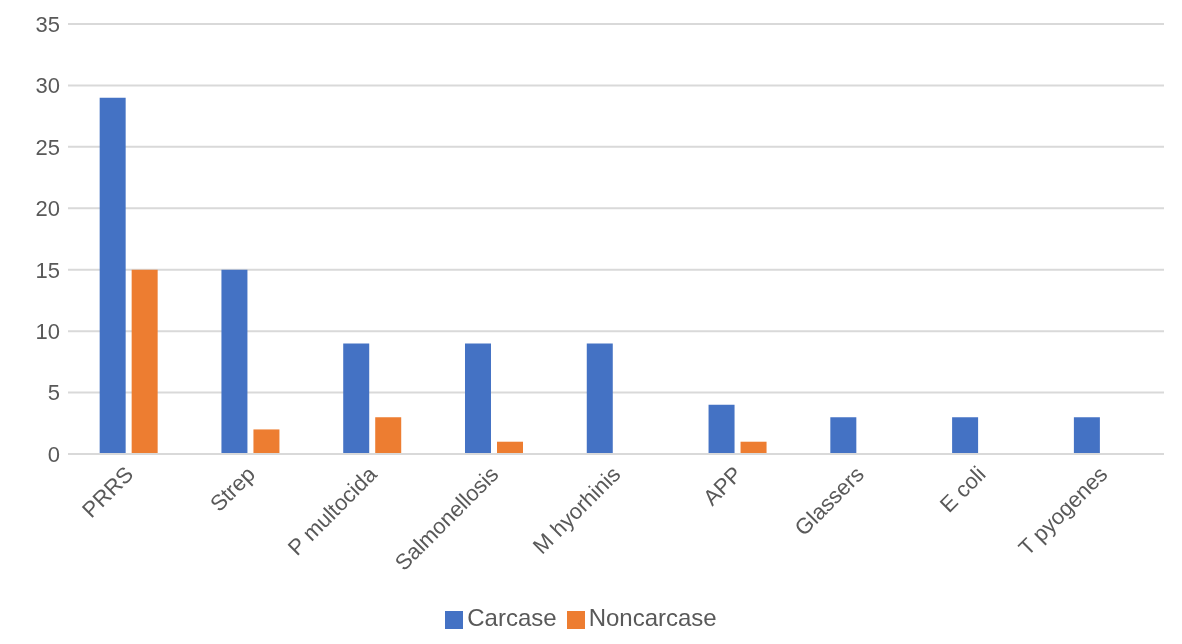 This screenshot has height=644, width=1182. What do you see at coordinates (47, 331) in the screenshot?
I see `y-tick-label: 10` at bounding box center [47, 331].